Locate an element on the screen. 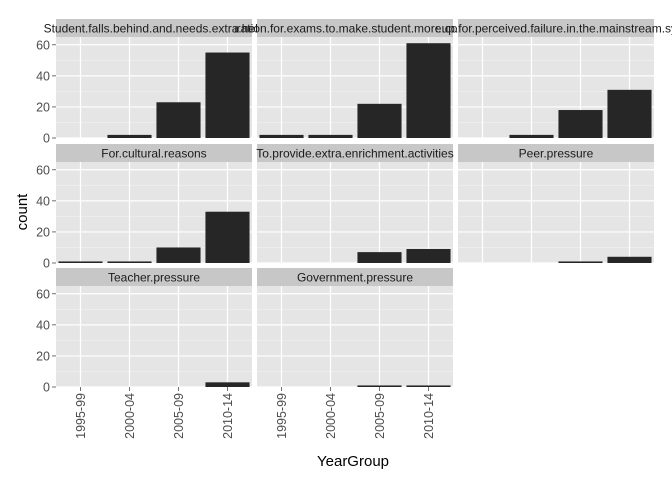  x-axis-title: YearGroup is located at coordinates (353, 461).